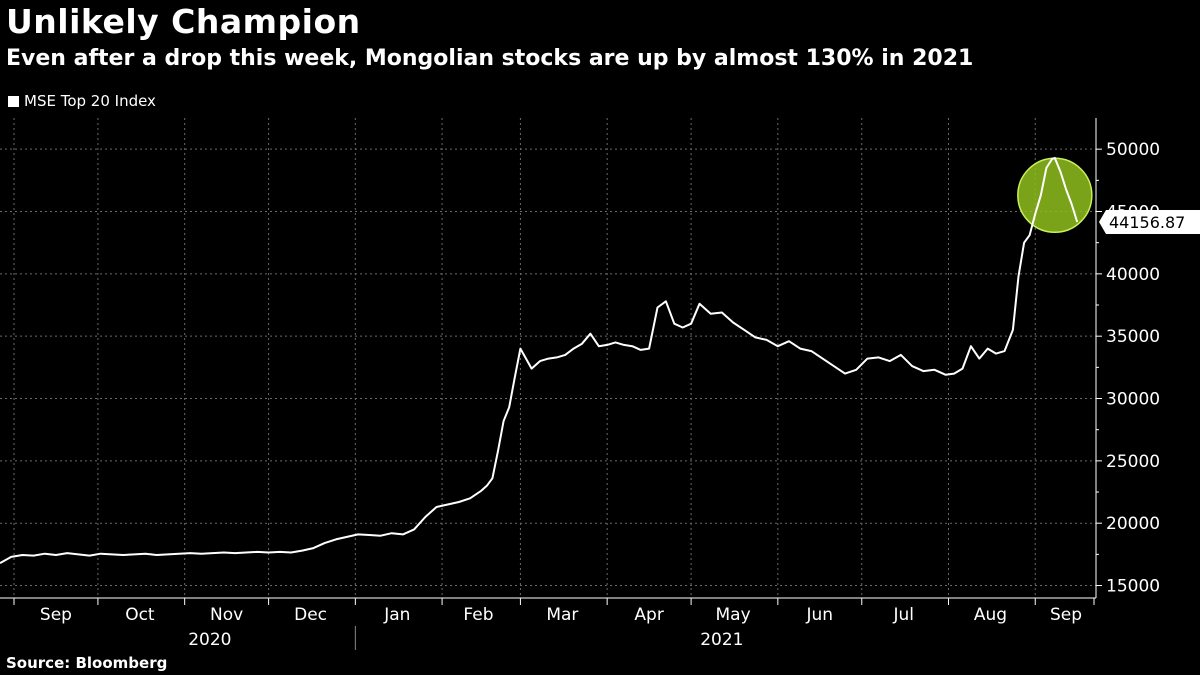 This screenshot has width=1200, height=675. I want to click on year-label: 2021, so click(721, 640).